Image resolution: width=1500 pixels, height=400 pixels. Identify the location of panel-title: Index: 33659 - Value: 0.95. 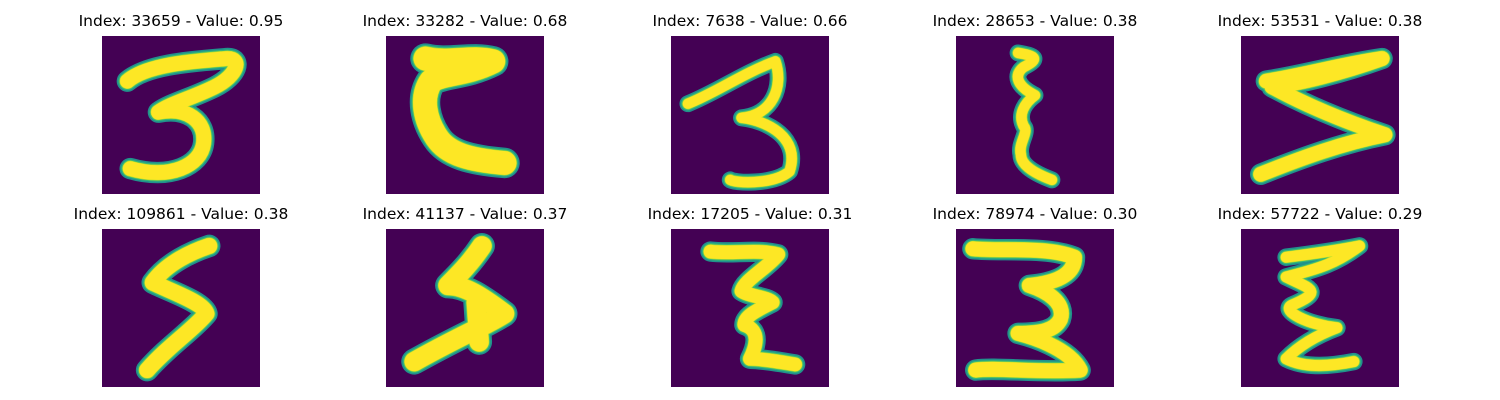
(181, 21).